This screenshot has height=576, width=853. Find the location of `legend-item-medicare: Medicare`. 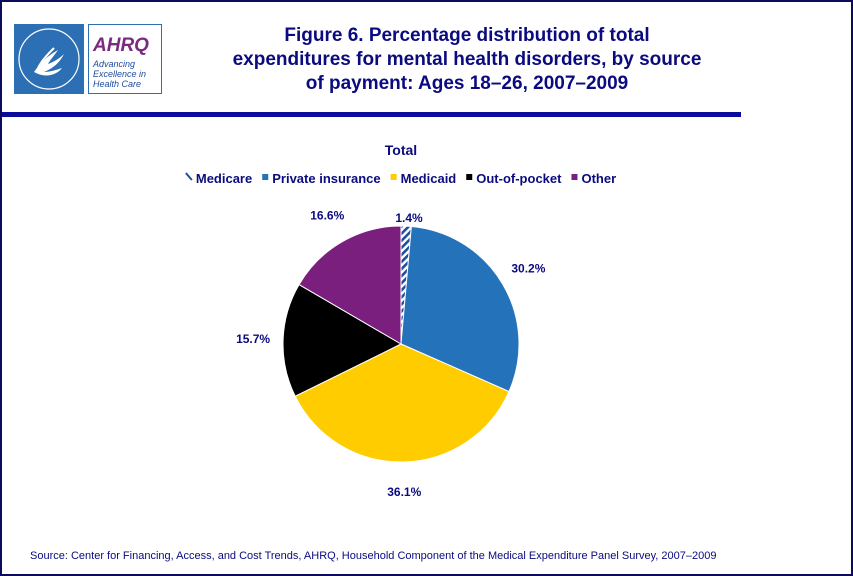

legend-item-medicare: Medicare is located at coordinates (218, 178).